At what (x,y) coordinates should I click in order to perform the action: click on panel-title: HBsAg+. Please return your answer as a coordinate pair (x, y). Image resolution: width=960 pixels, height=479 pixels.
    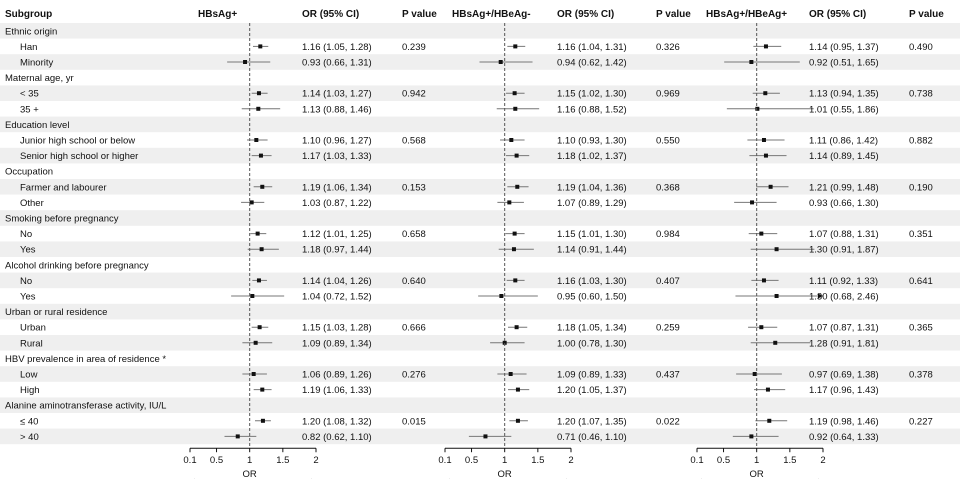
    Looking at the image, I should click on (217, 14).